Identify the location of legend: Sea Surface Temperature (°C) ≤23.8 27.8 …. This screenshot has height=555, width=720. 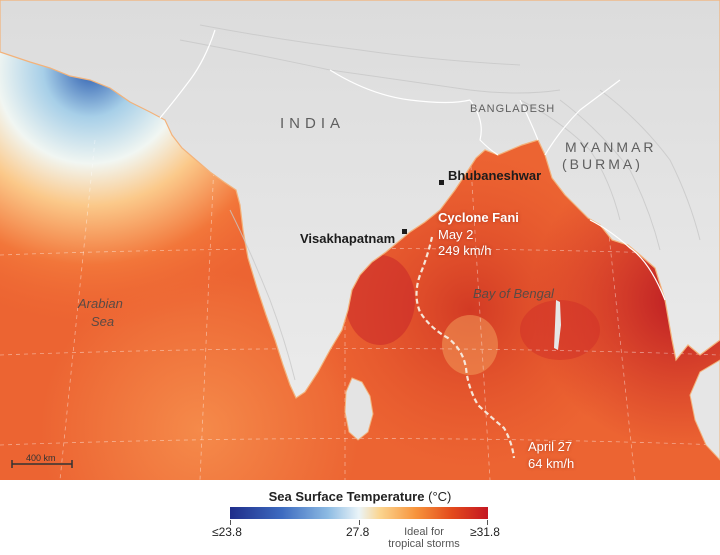
(360, 517).